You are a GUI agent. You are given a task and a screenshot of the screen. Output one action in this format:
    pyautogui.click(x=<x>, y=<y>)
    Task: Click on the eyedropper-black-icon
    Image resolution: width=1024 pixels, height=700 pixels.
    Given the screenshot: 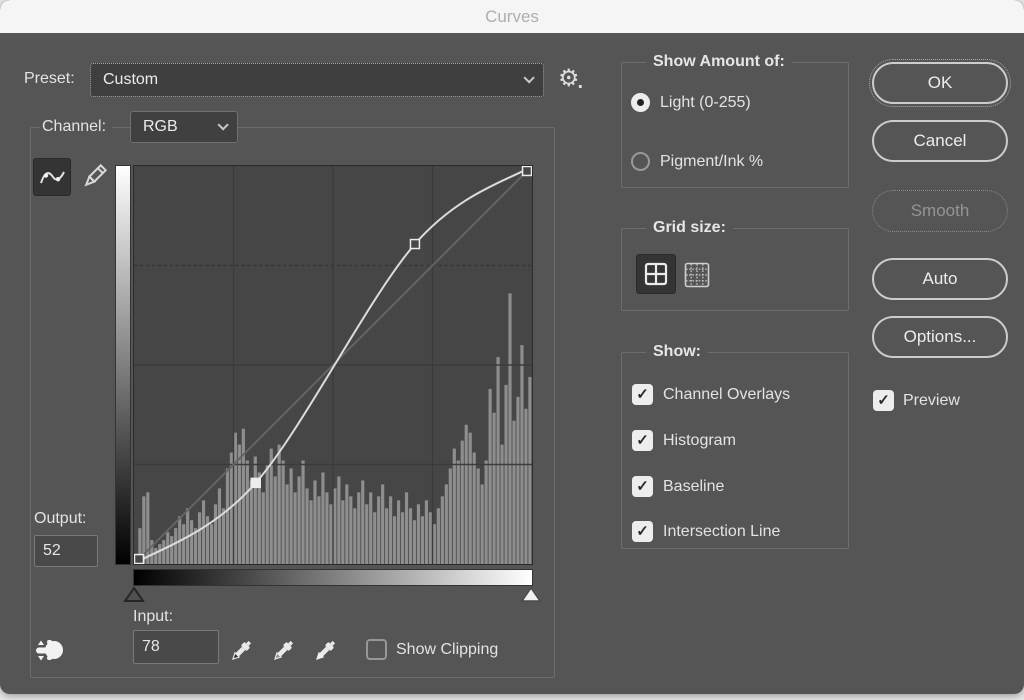 What is the action you would take?
    pyautogui.click(x=242, y=650)
    